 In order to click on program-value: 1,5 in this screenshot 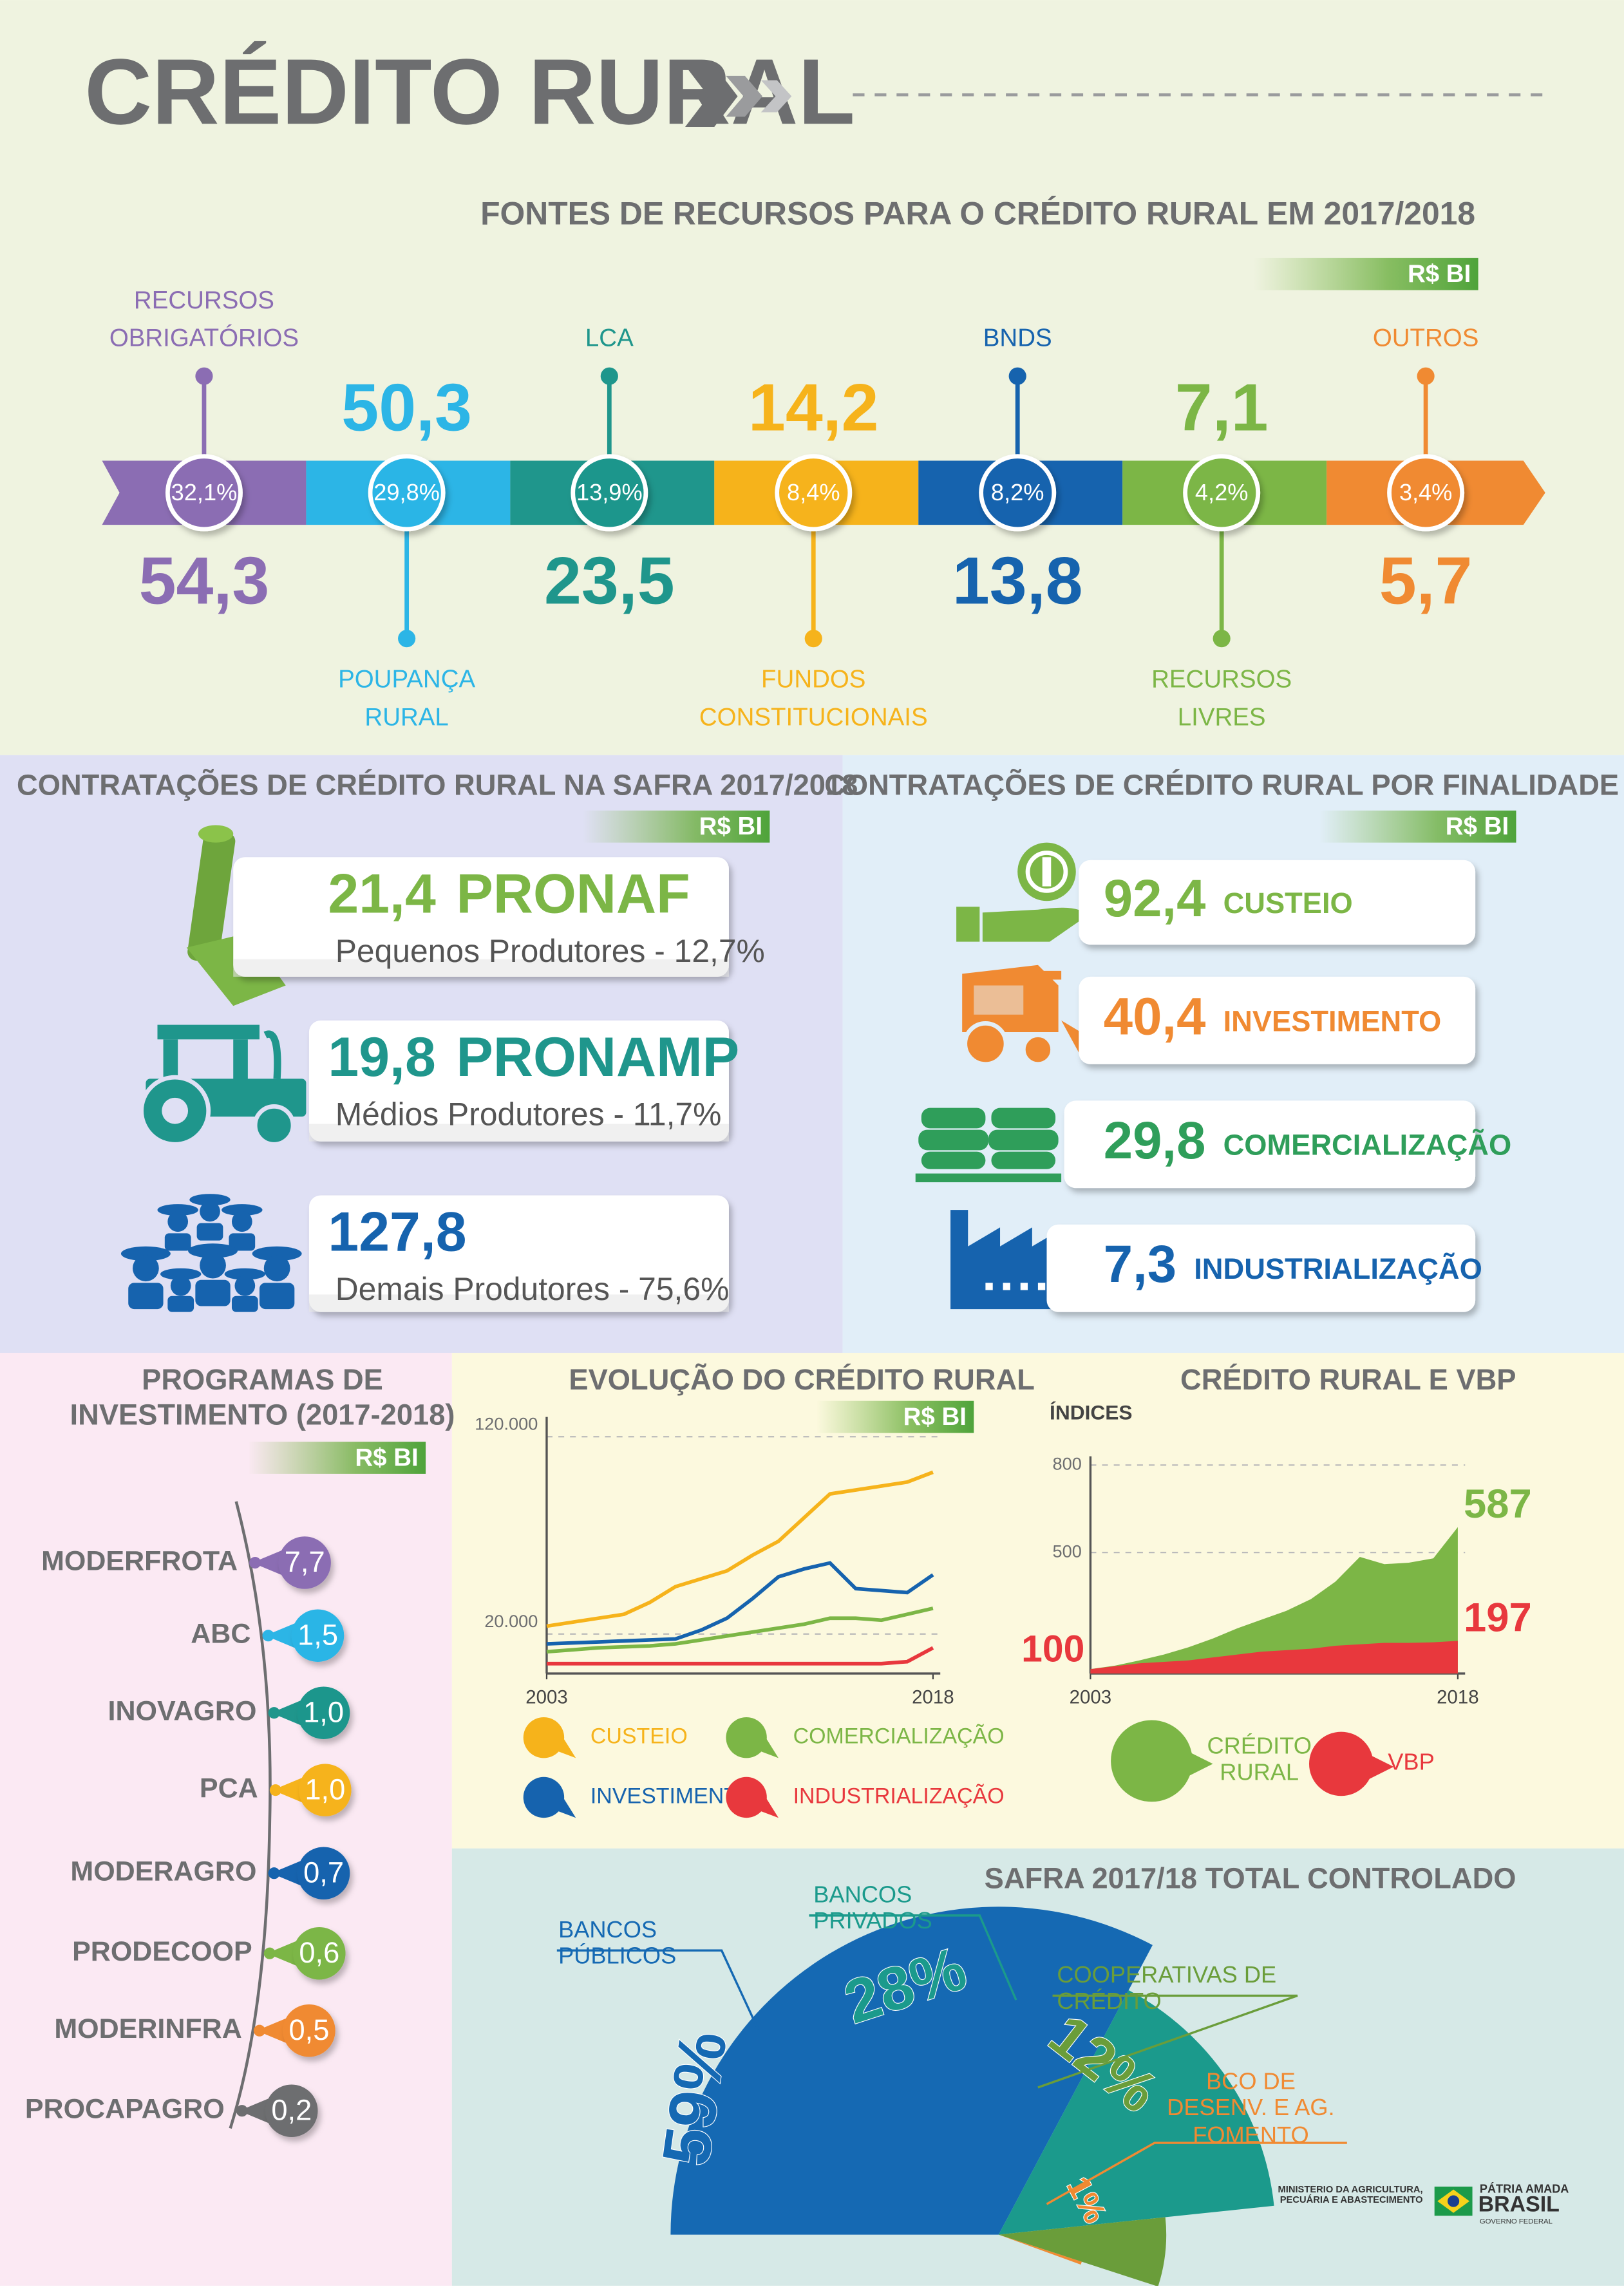, I will do `click(317, 1634)`.